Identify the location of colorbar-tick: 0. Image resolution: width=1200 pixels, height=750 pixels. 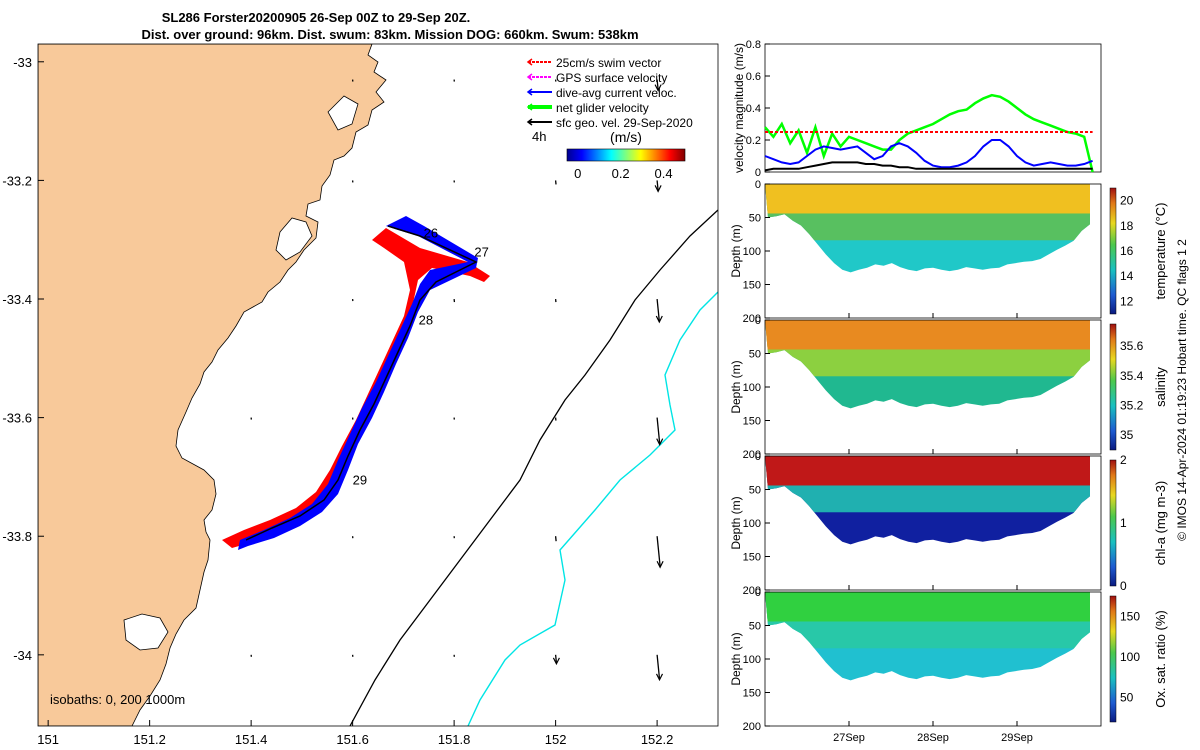
(577, 173).